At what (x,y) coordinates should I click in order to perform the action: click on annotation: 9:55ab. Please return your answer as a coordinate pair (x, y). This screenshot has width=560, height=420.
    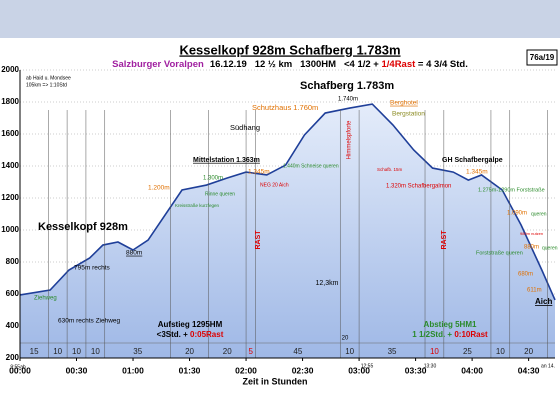
    Looking at the image, I should click on (18, 367).